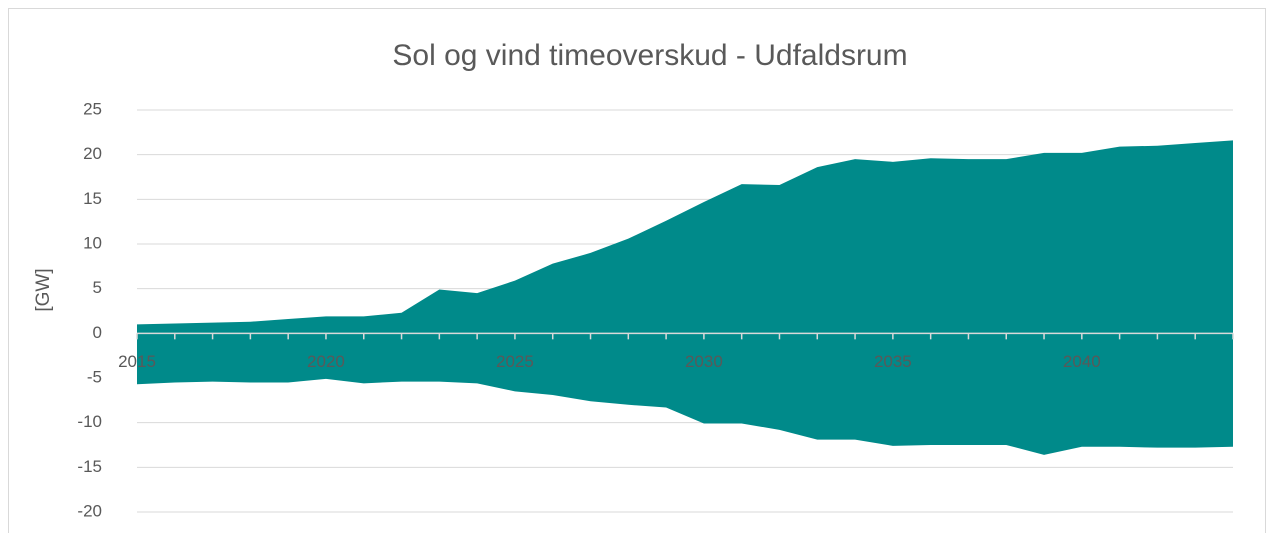 This screenshot has width=1274, height=533. What do you see at coordinates (515, 361) in the screenshot?
I see `x-tick-label: 2025` at bounding box center [515, 361].